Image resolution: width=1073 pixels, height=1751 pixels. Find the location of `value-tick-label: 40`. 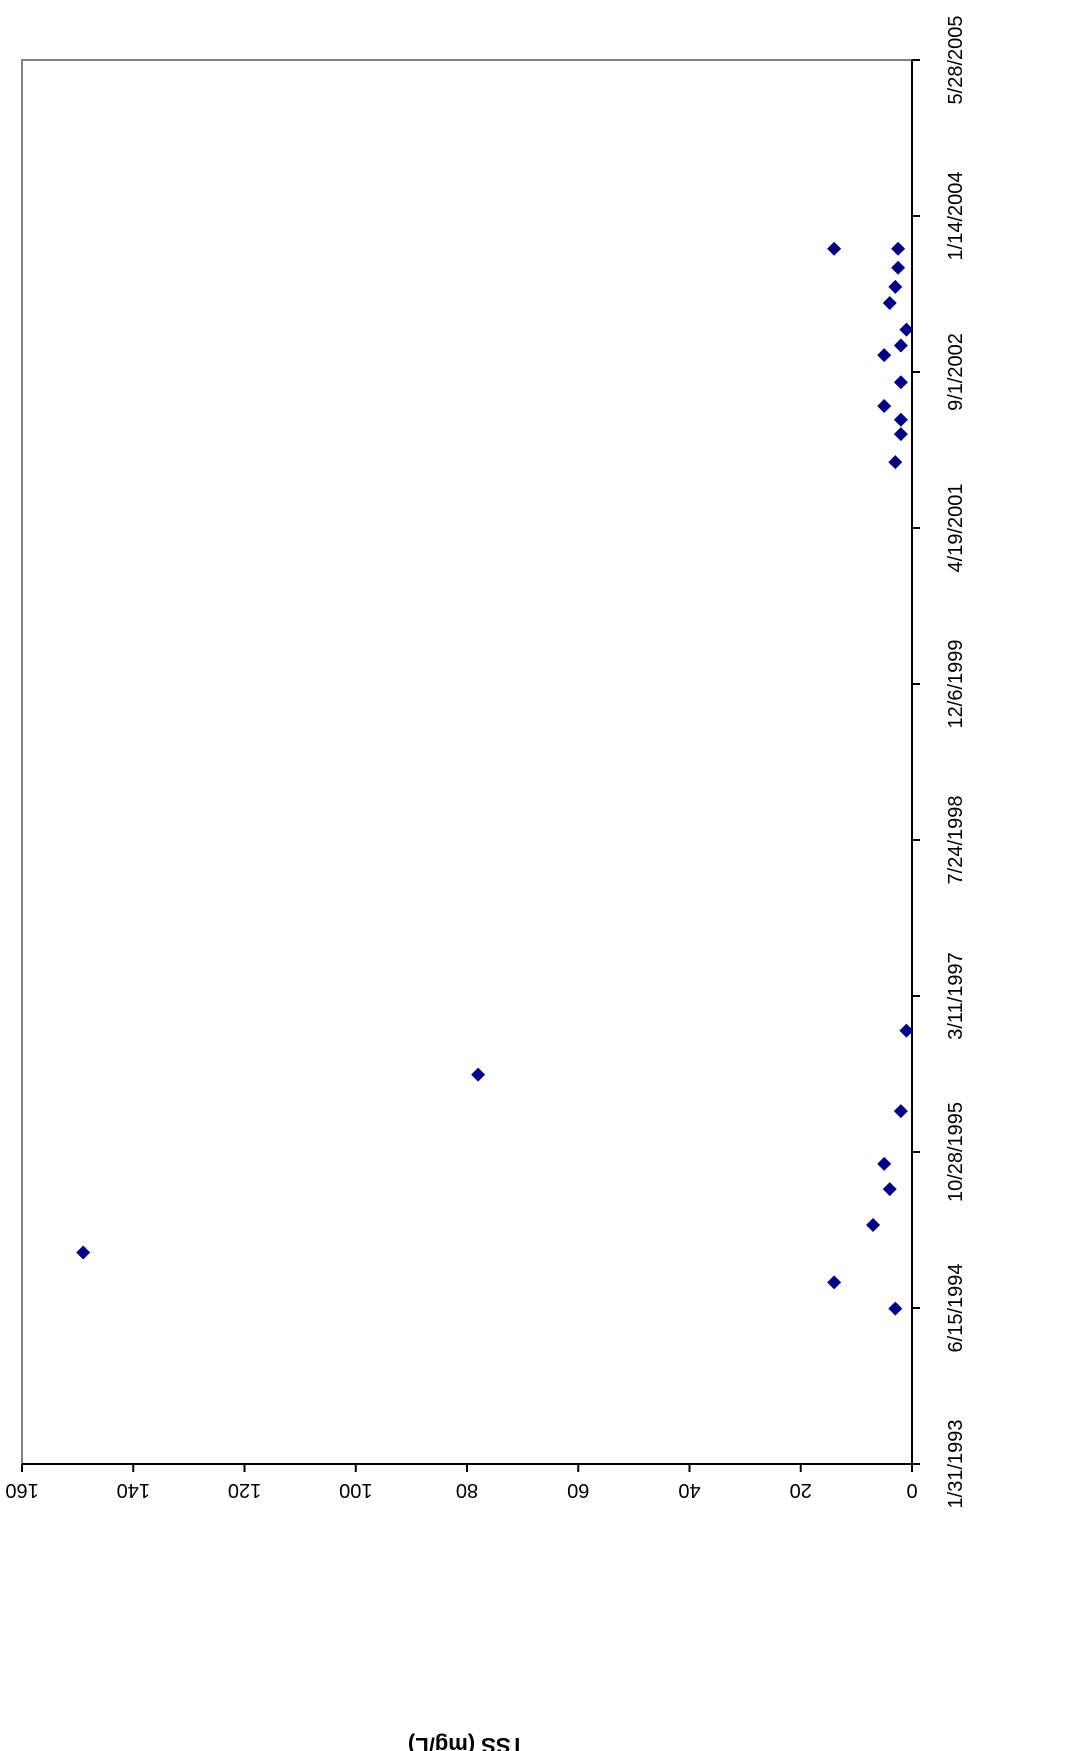

value-tick-label: 40 is located at coordinates (689, 1490).